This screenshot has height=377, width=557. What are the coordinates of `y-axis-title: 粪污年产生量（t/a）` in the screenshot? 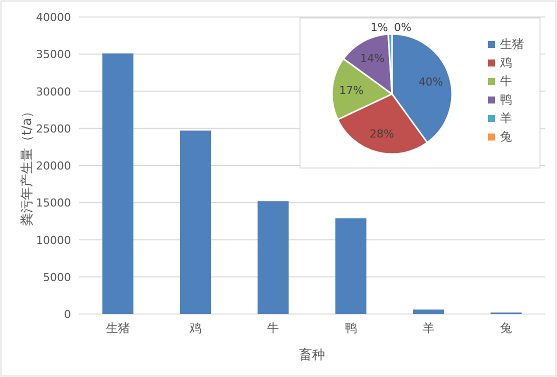 It's located at (27, 165).